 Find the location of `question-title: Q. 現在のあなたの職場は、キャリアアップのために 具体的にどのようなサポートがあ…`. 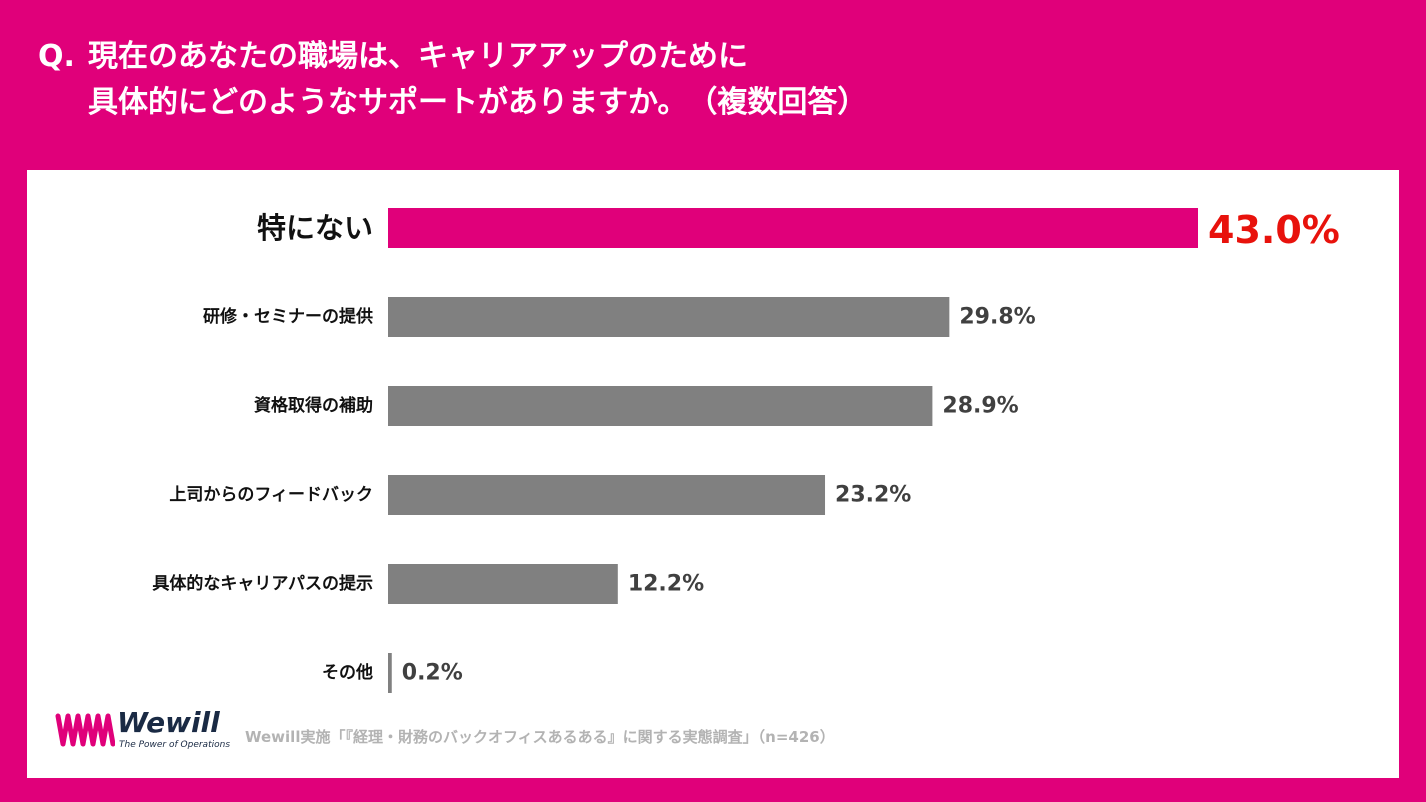

question-title: Q. 現在のあなたの職場は、キャリアアップのために 具体的にどのようなサポートがあ… is located at coordinates (452, 80).